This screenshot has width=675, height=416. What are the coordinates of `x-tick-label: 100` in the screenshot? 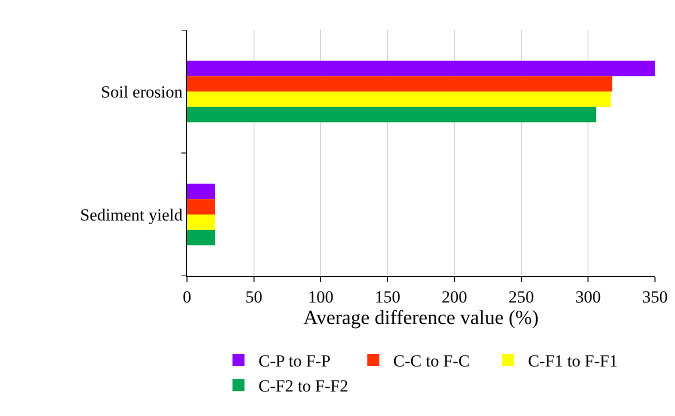 It's located at (321, 296).